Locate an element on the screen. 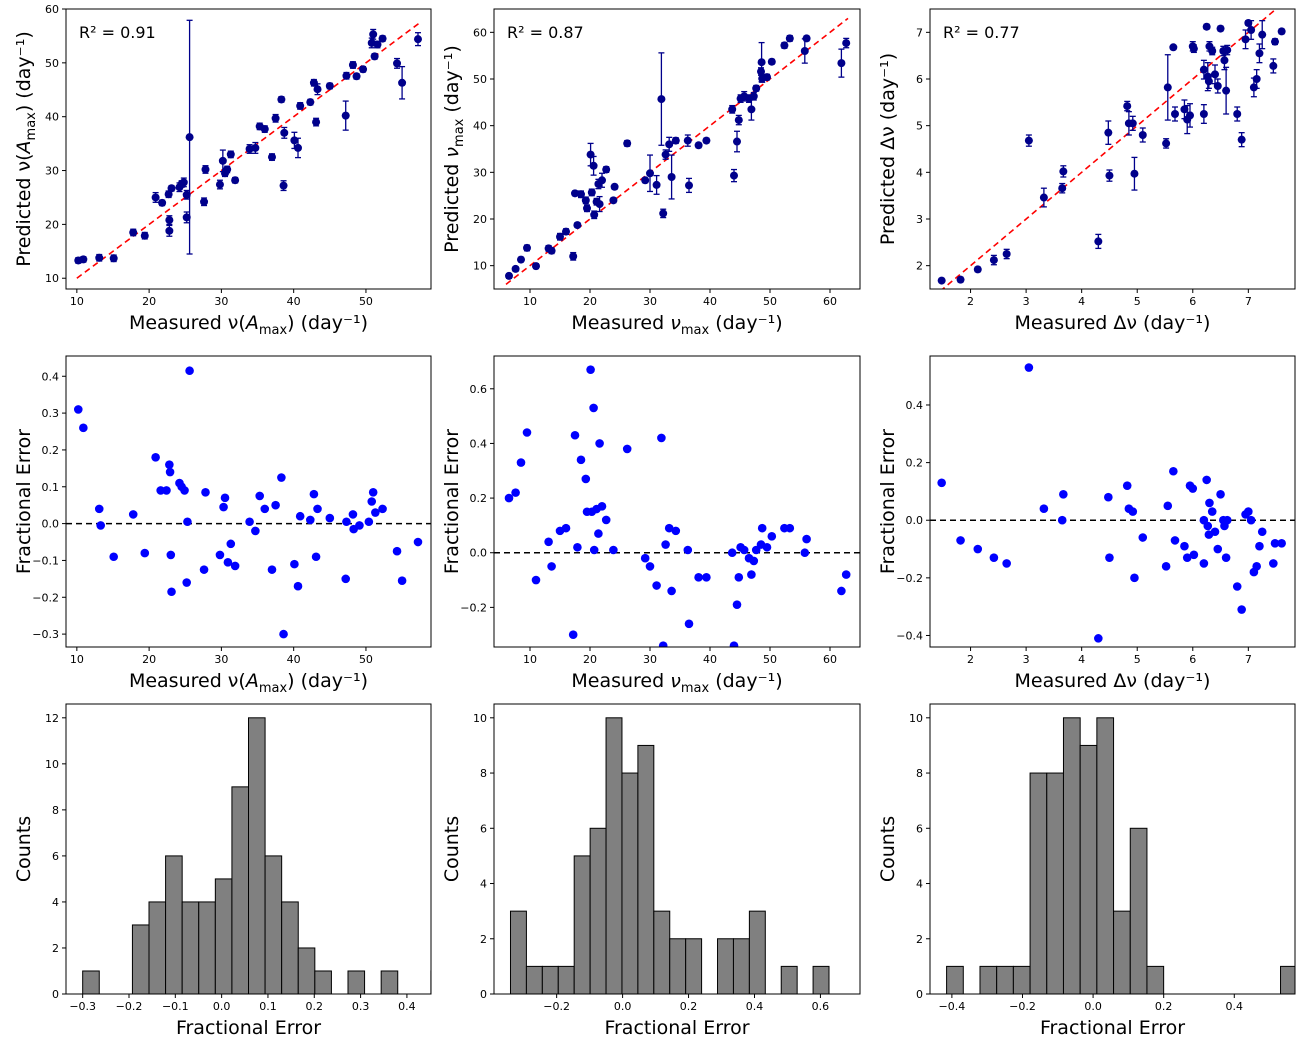  y-tick-label: 40 is located at coordinates (52, 117).